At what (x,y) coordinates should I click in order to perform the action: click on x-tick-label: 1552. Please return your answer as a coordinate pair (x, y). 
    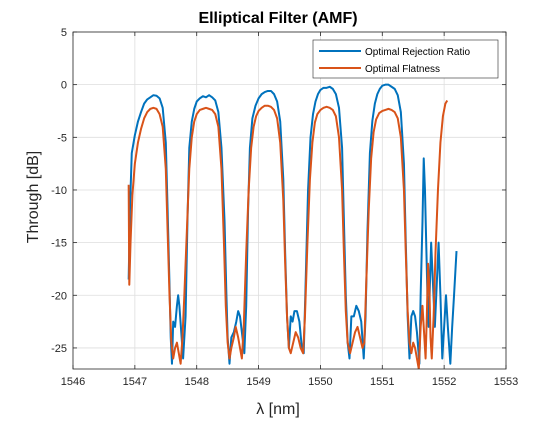
    Looking at the image, I should click on (444, 382).